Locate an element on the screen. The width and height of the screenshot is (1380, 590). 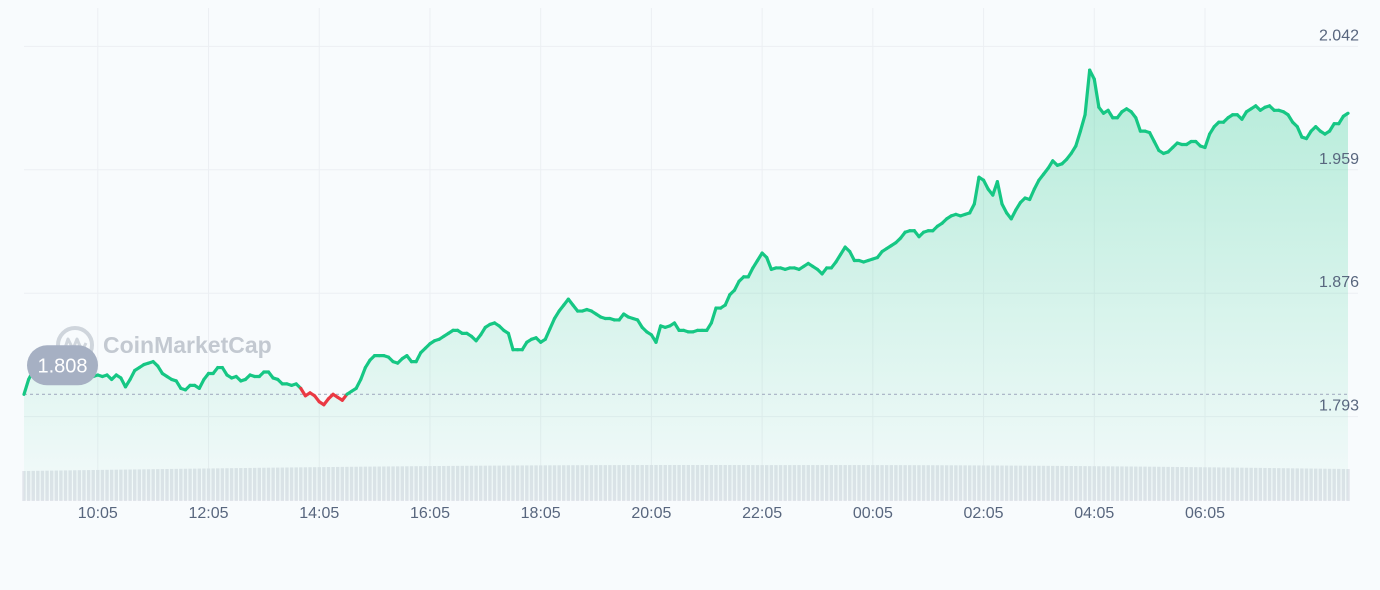
y-tick-label: 1.793 is located at coordinates (1339, 406).